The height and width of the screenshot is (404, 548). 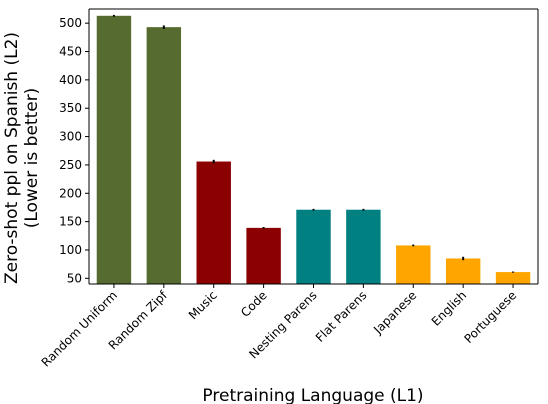 I want to click on bar-english, so click(x=463, y=271).